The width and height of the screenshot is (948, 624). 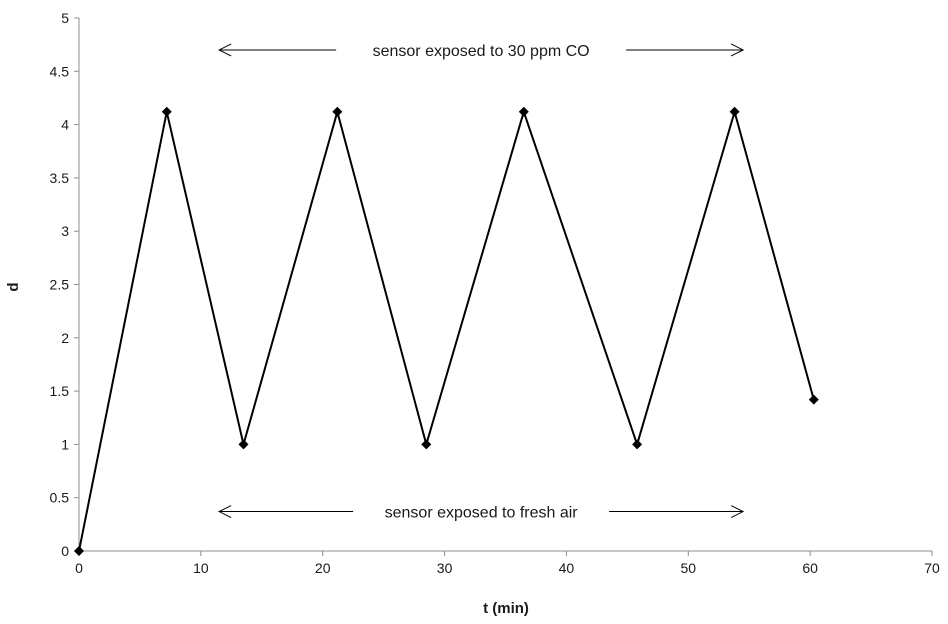 What do you see at coordinates (445, 568) in the screenshot?
I see `x-tick-label: 30` at bounding box center [445, 568].